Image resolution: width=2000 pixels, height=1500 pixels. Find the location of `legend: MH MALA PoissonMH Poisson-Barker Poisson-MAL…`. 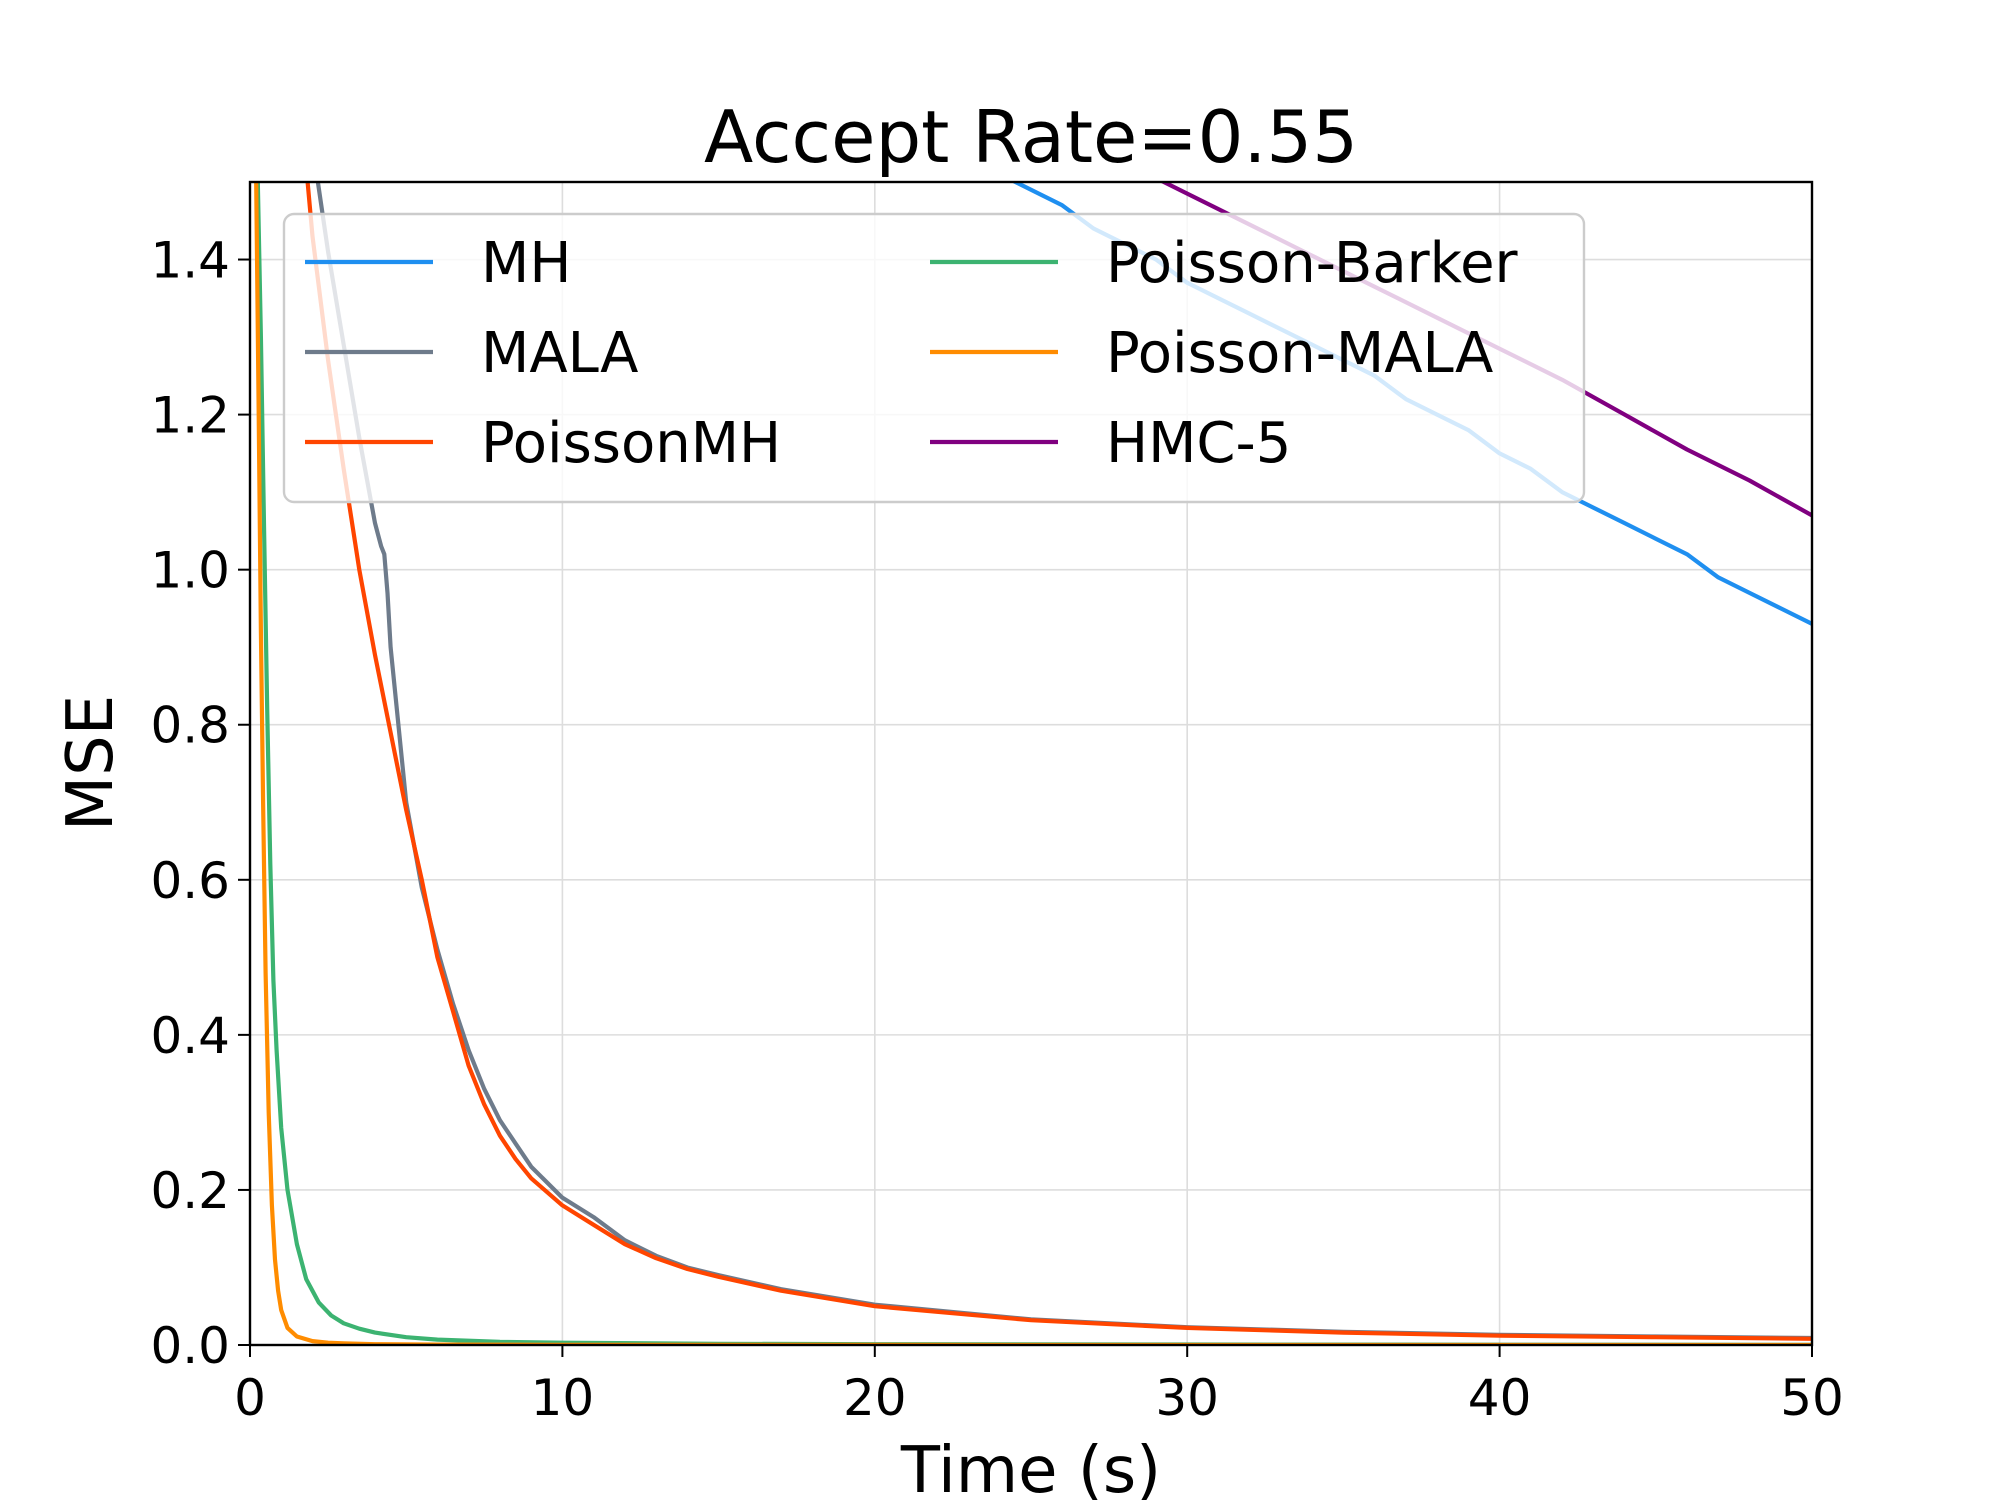

legend: MH MALA PoissonMH Poisson-Barker Poisson-MAL… is located at coordinates (934, 358).